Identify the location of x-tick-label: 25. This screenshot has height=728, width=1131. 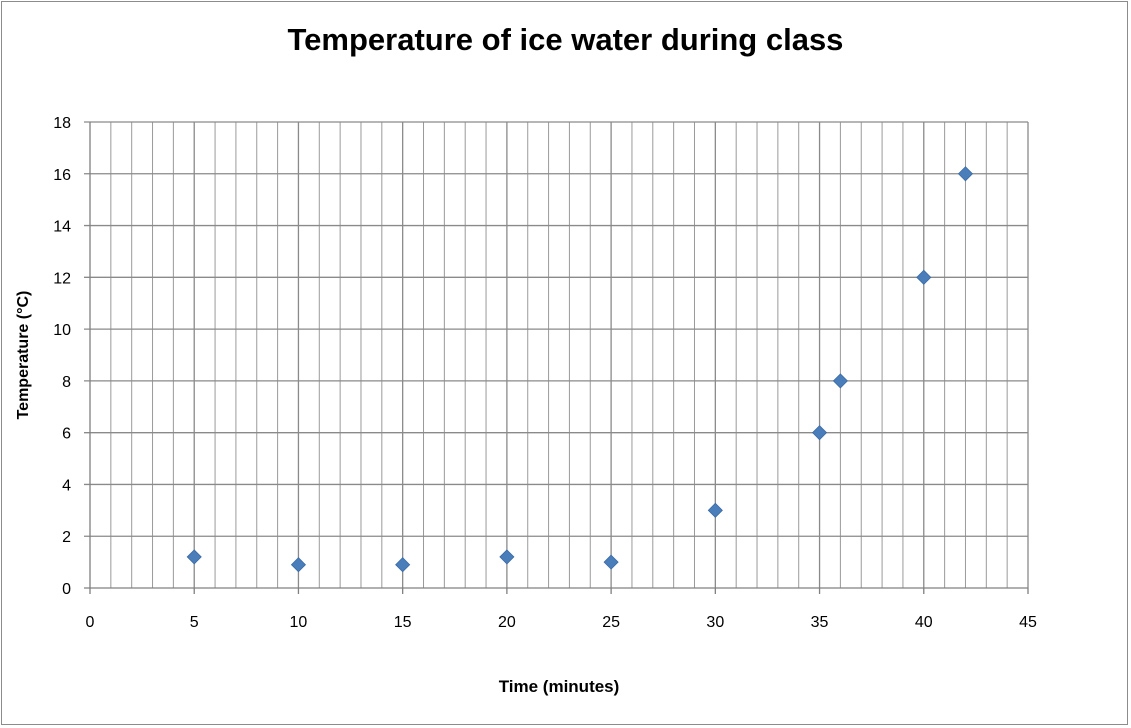
(611, 622).